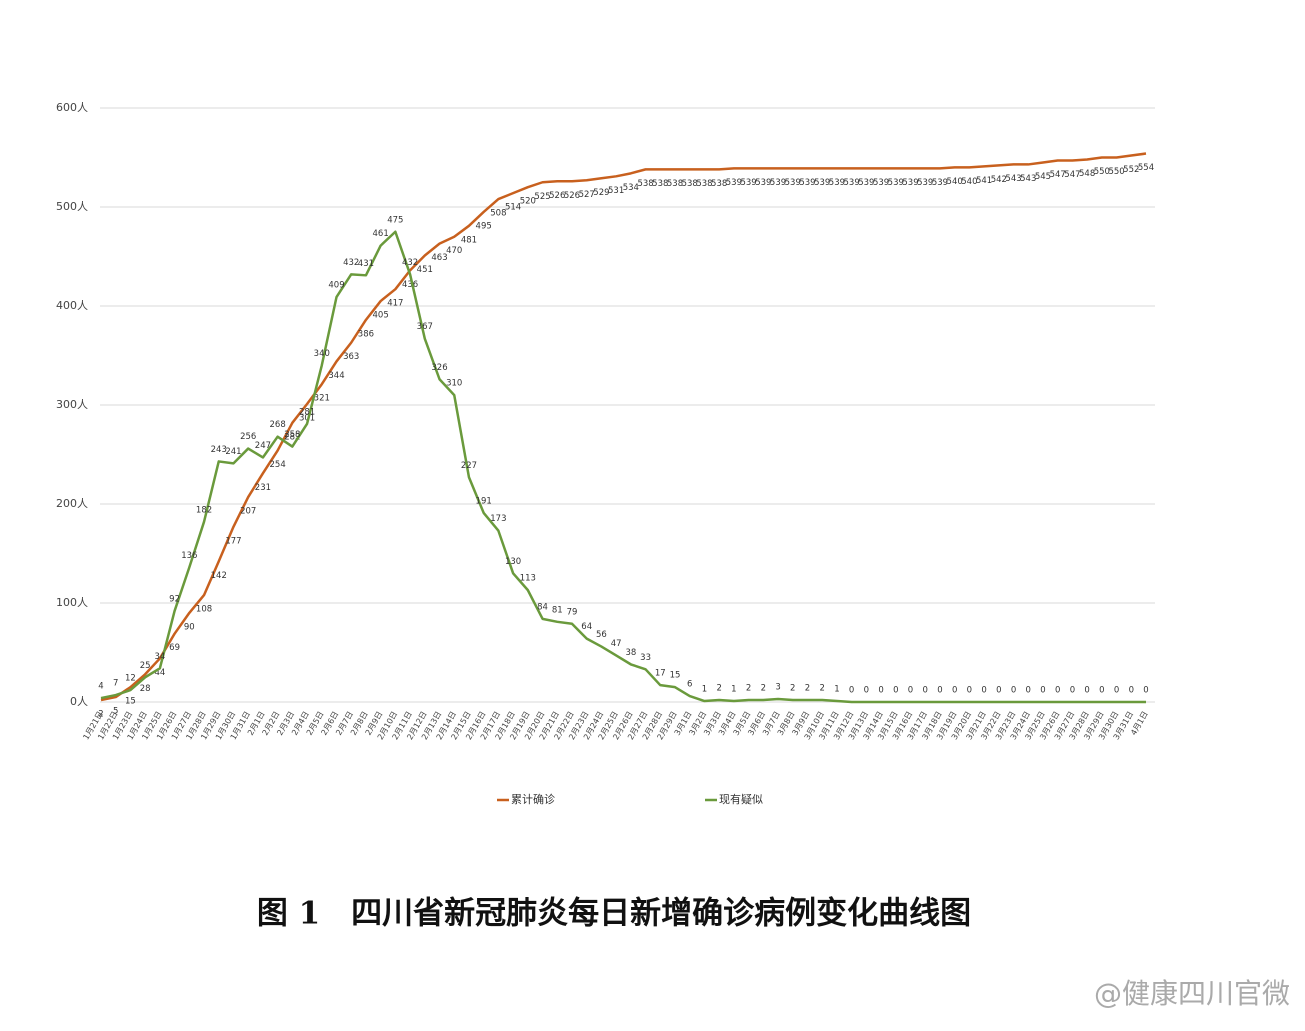  What do you see at coordinates (159, 673) in the screenshot?
I see `data-label: 44` at bounding box center [159, 673].